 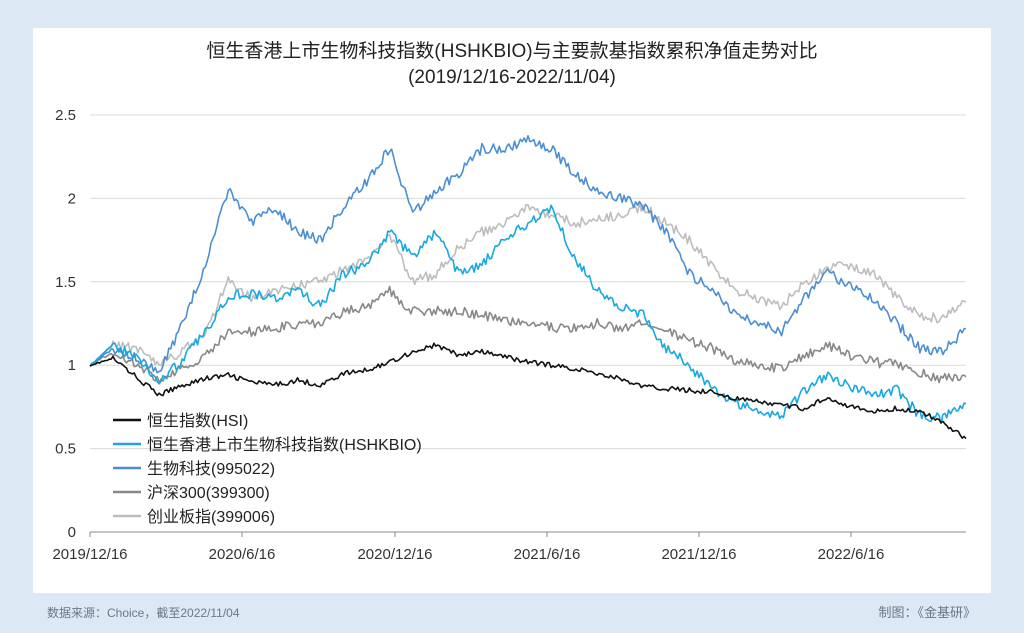 What do you see at coordinates (211, 517) in the screenshot?
I see `legend-label: 创业板指(399006)` at bounding box center [211, 517].